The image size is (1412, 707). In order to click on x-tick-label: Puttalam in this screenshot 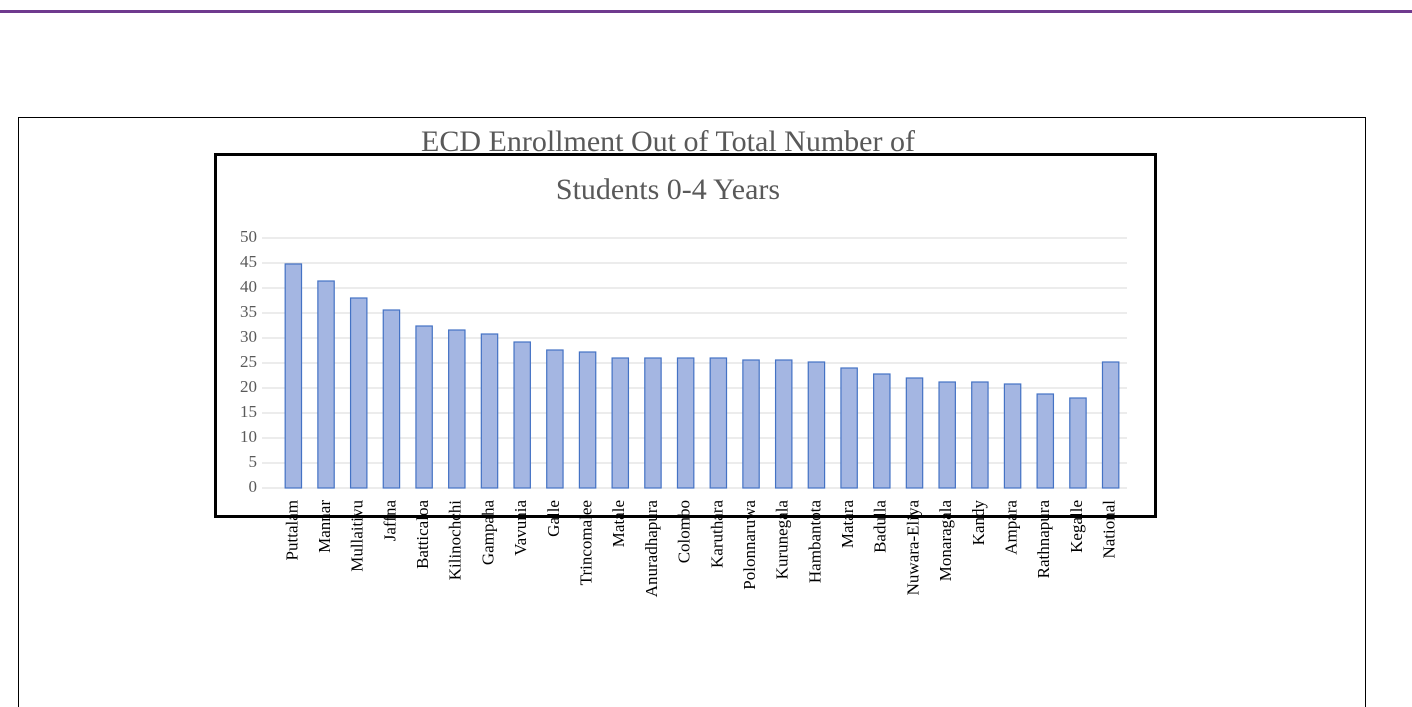, I will do `click(291, 530)`.